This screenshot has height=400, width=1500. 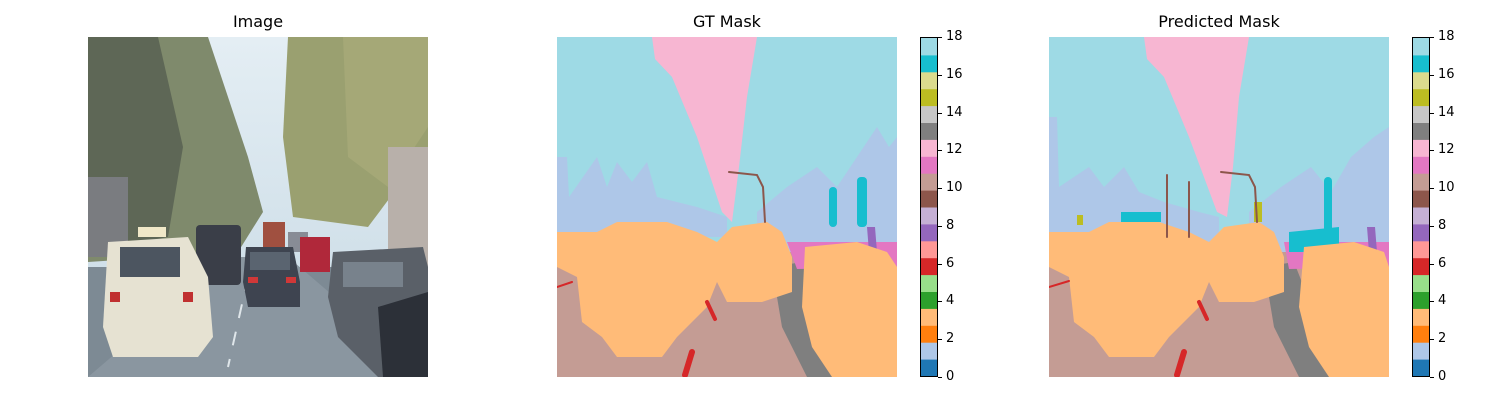 I want to click on mask-building, so click(x=704, y=129).